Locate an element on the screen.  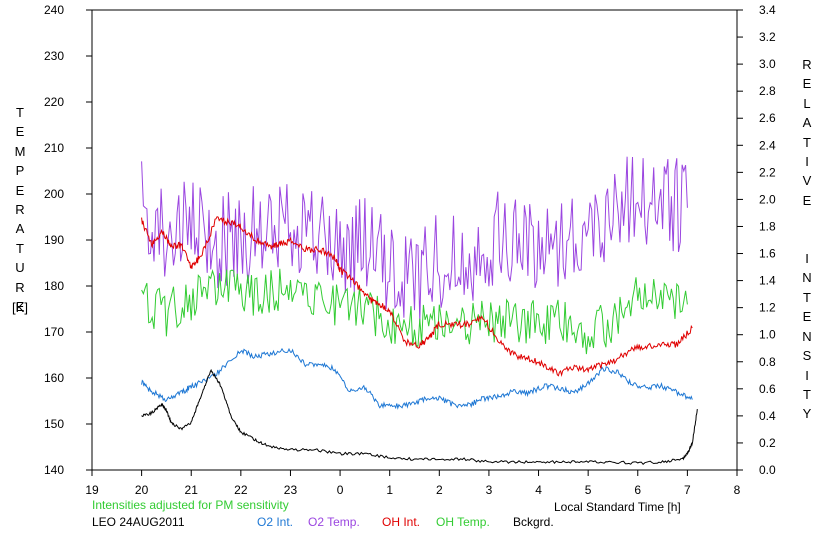
x-tick-label: 1 is located at coordinates (389, 490).